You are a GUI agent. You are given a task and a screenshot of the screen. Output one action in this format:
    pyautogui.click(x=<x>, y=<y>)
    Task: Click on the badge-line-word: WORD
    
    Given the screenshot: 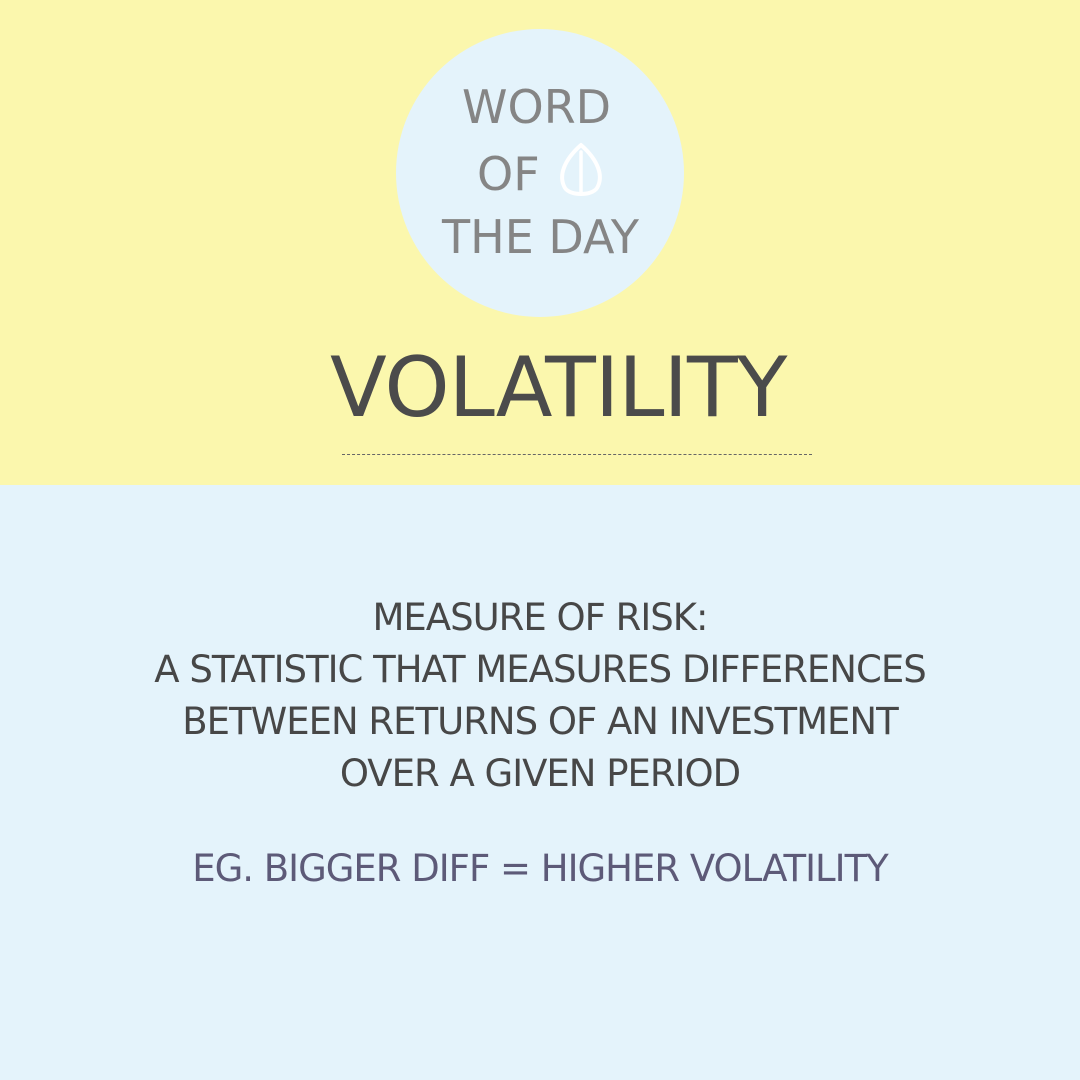 What is the action you would take?
    pyautogui.click(x=537, y=107)
    